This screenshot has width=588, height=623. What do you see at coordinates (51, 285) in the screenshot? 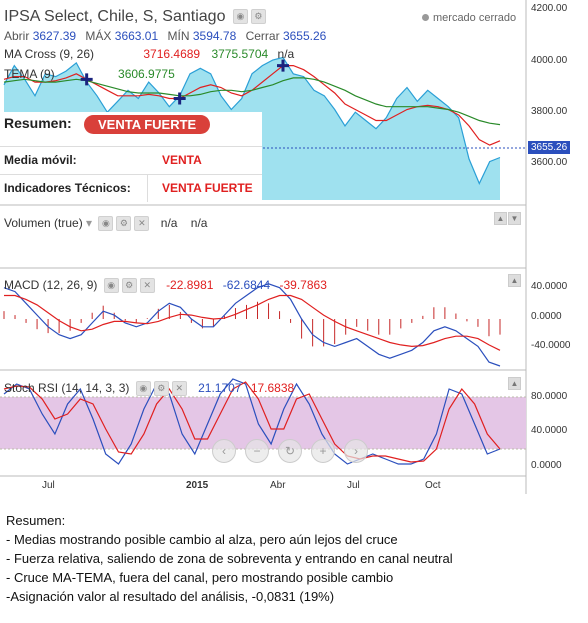
I see `macd-label: MACD (12, 26, 9)` at bounding box center [51, 285].